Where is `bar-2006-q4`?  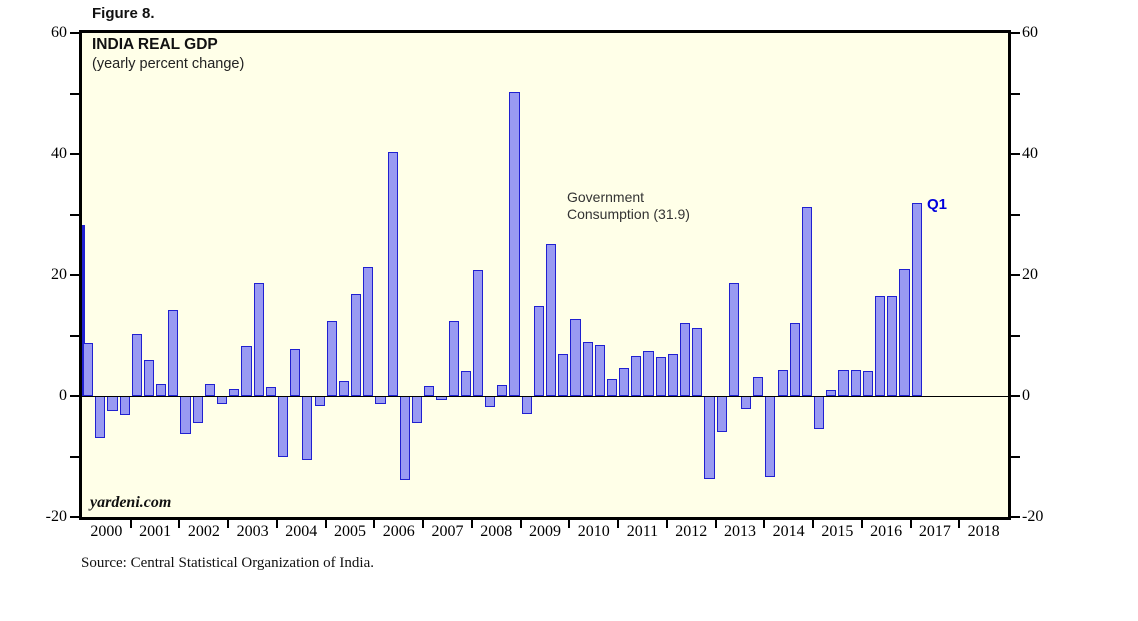 bar-2006-q4 is located at coordinates (417, 409).